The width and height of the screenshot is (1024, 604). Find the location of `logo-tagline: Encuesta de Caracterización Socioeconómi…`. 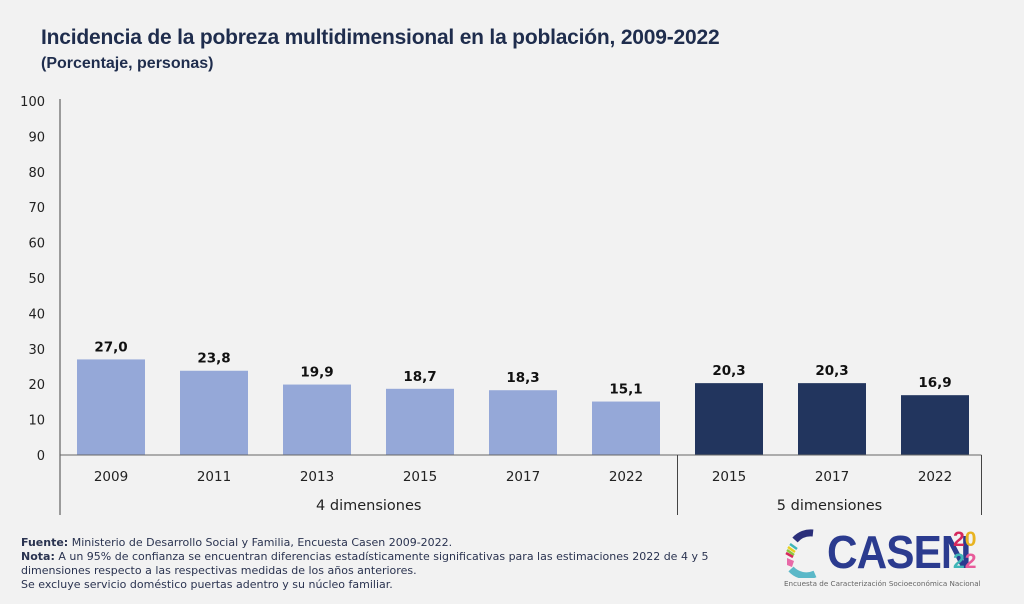

logo-tagline: Encuesta de Caracterización Socioeconómi… is located at coordinates (882, 583).